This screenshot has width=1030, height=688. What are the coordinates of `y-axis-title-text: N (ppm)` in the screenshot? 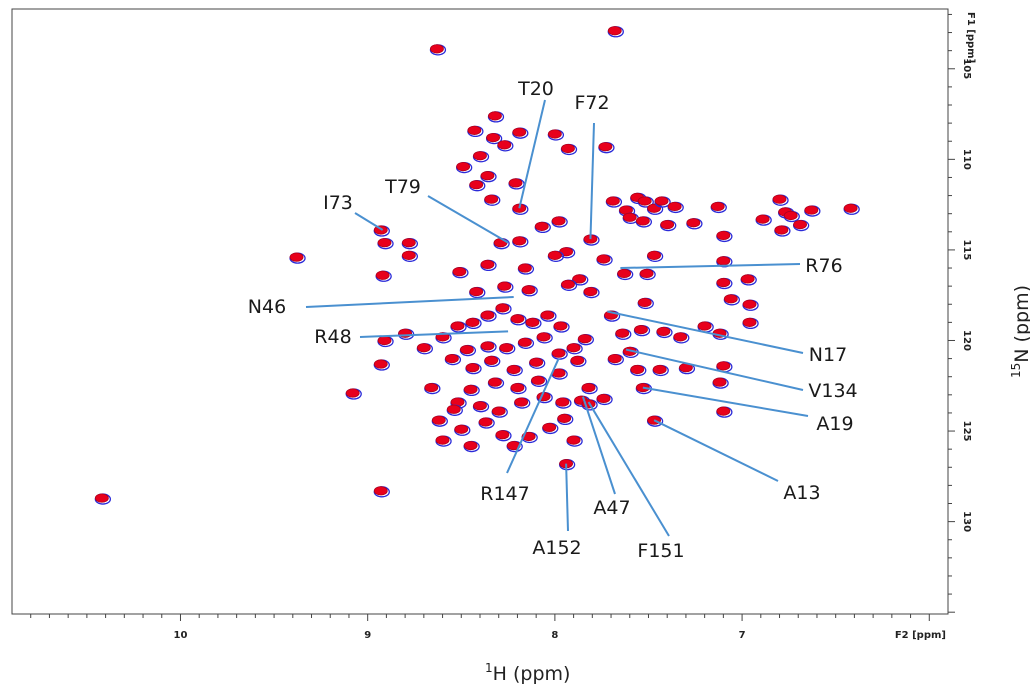 It's located at (1020, 324).